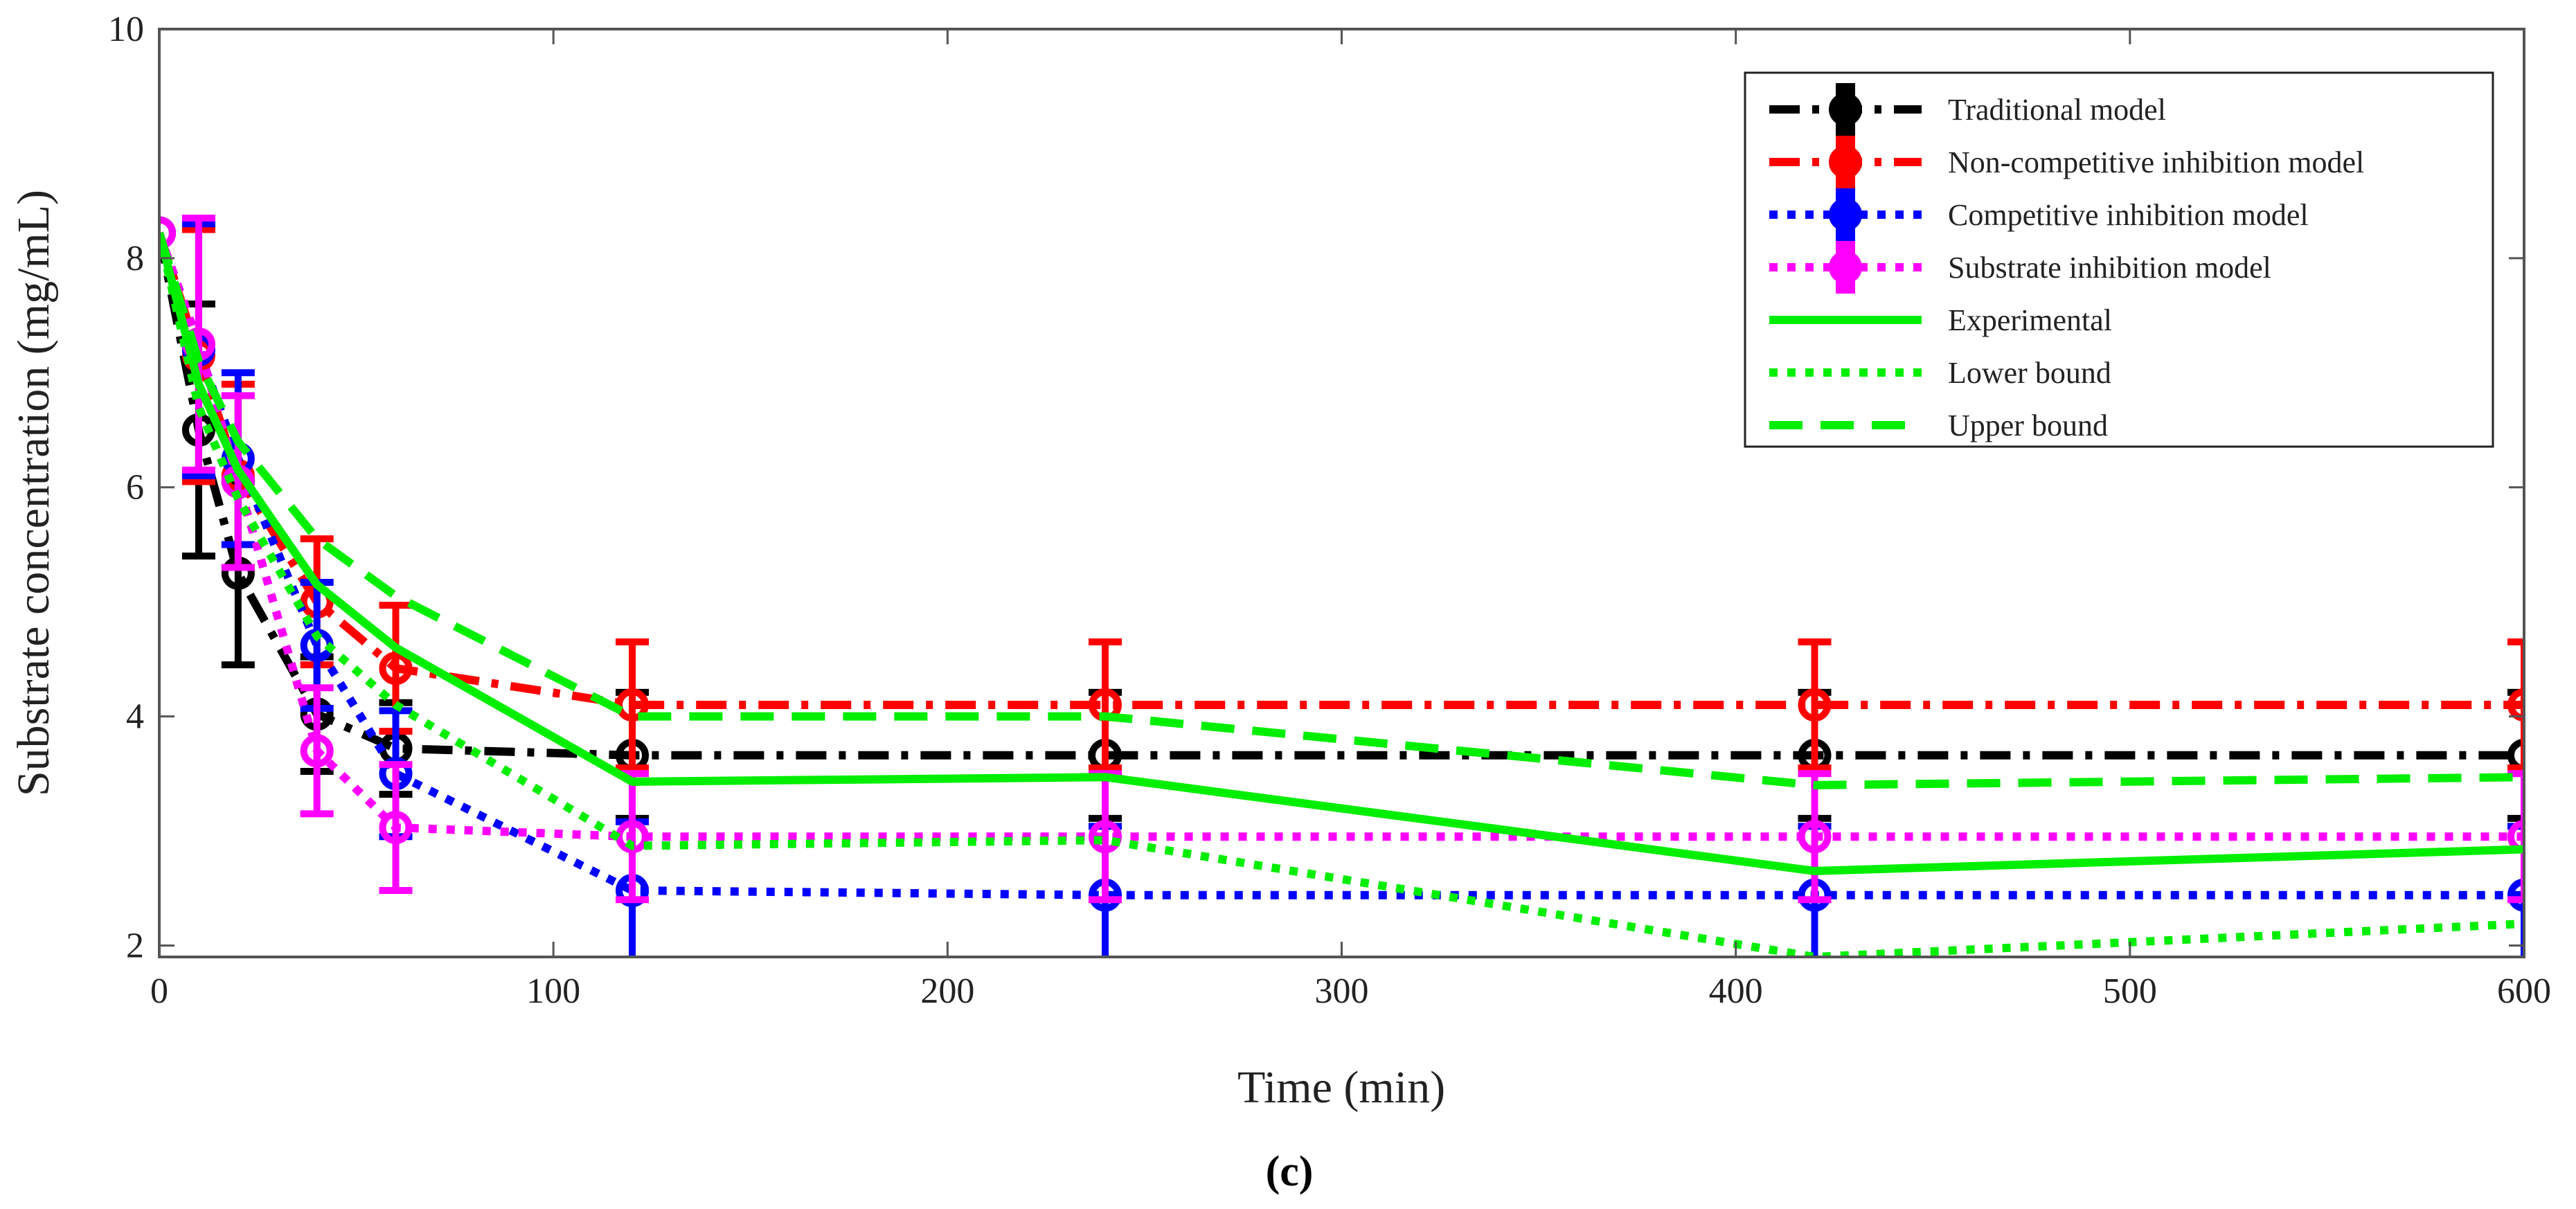  Describe the element at coordinates (2128, 215) in the screenshot. I see `legend-label: Competitive inhibition model` at that location.